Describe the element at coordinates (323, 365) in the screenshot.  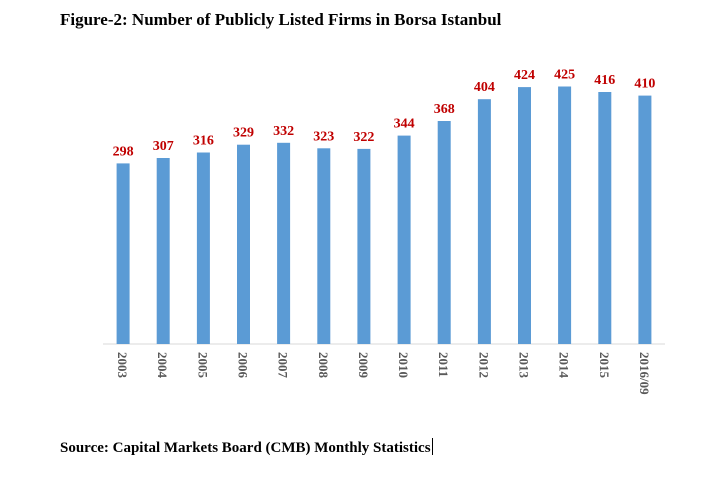
I see `x-tick-label-2008: 2008` at that location.